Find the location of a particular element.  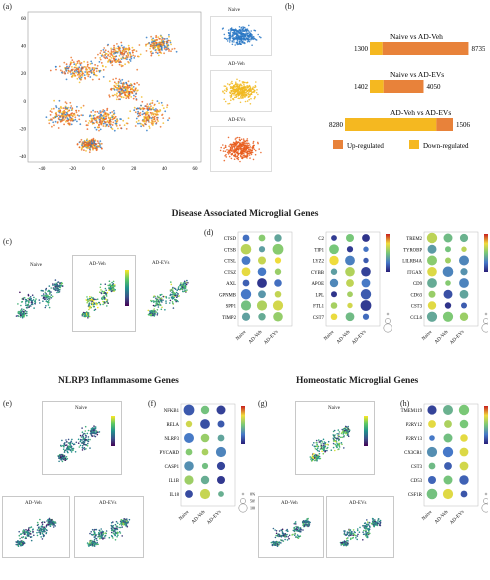

umap-e-adveh-plot is located at coordinates (36, 532).